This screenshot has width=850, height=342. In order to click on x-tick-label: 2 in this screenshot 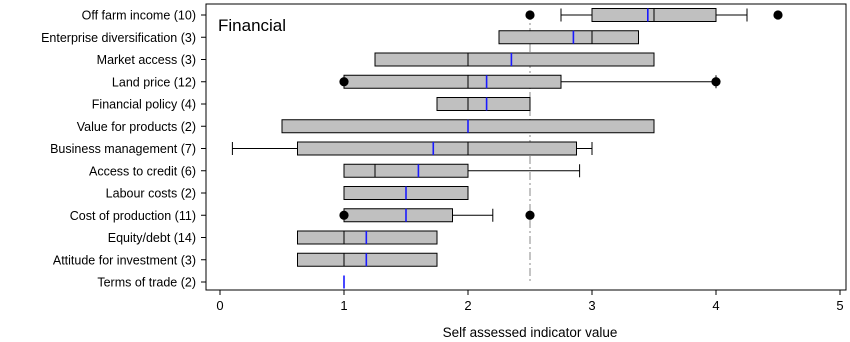, I will do `click(467, 305)`.